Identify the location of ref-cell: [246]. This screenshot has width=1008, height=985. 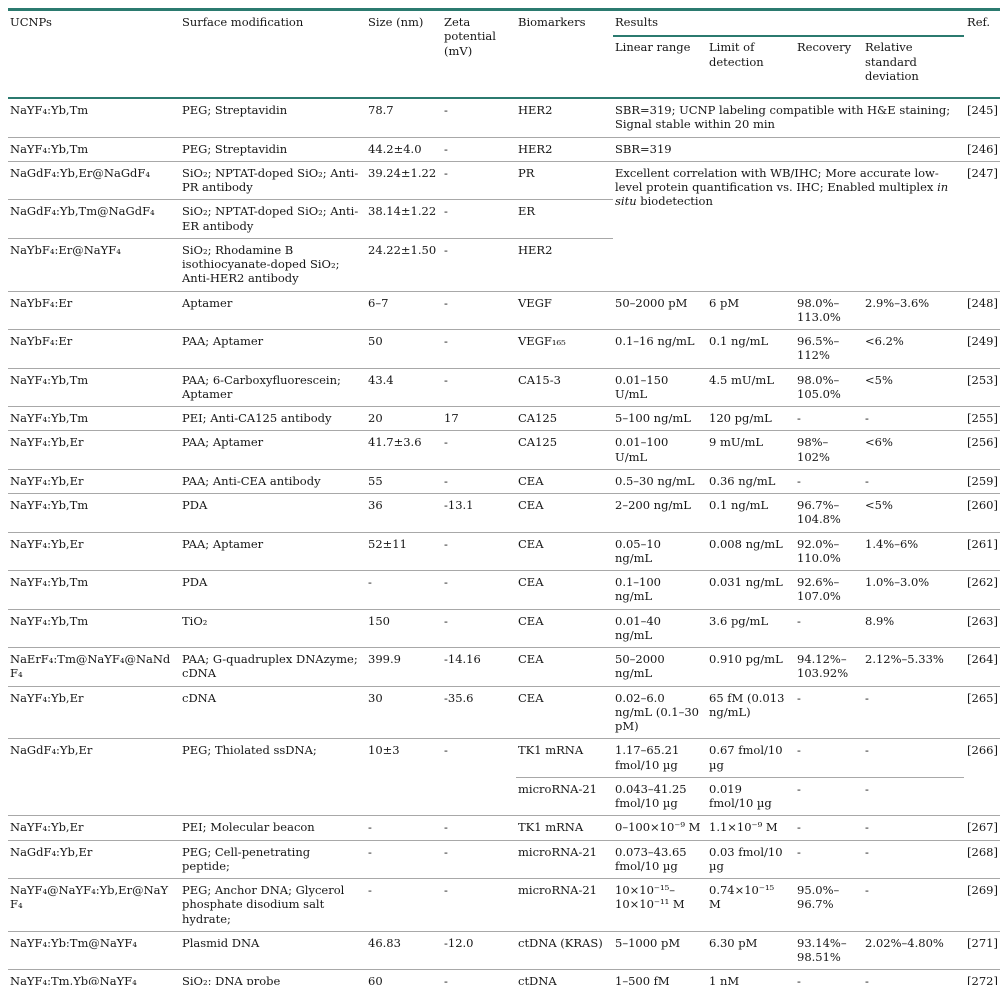
(982, 149).